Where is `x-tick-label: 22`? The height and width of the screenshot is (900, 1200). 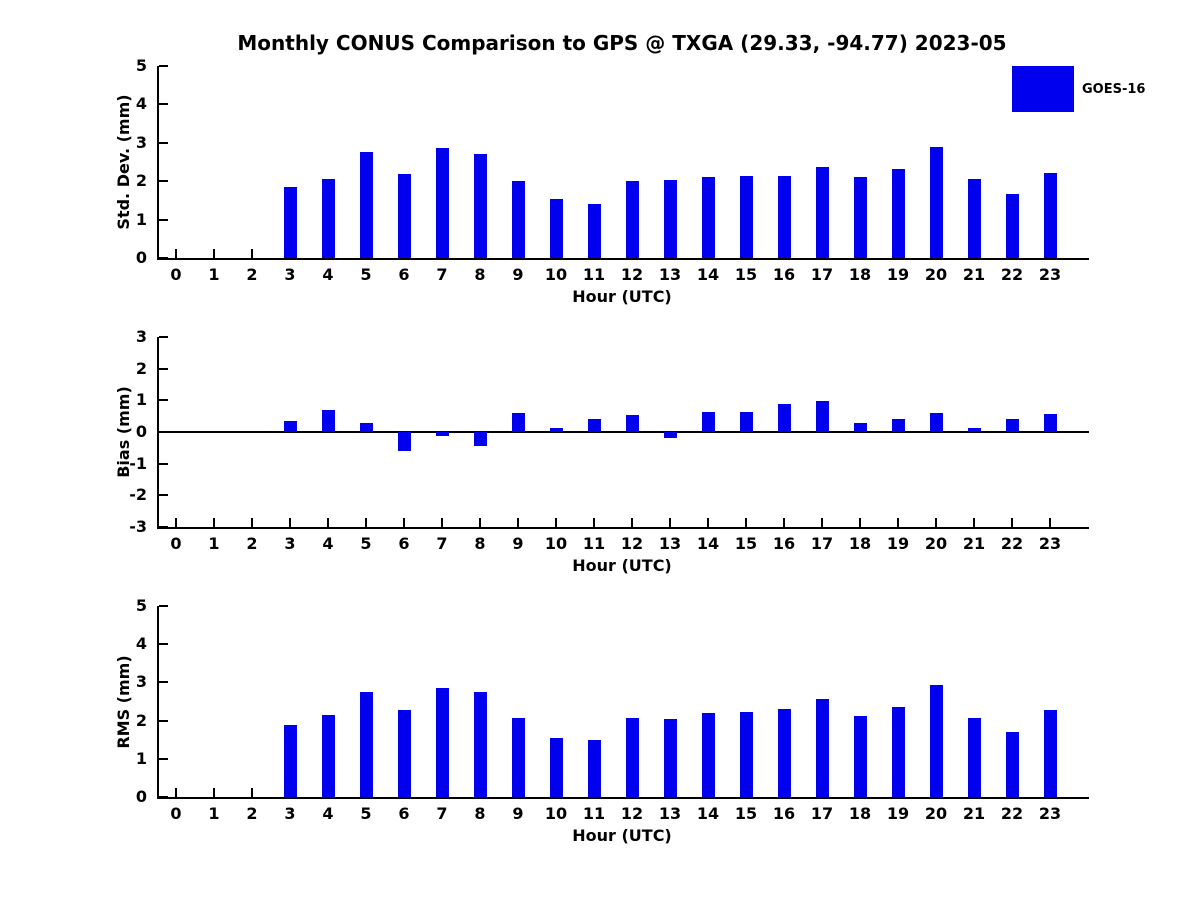
x-tick-label: 22 is located at coordinates (1012, 813).